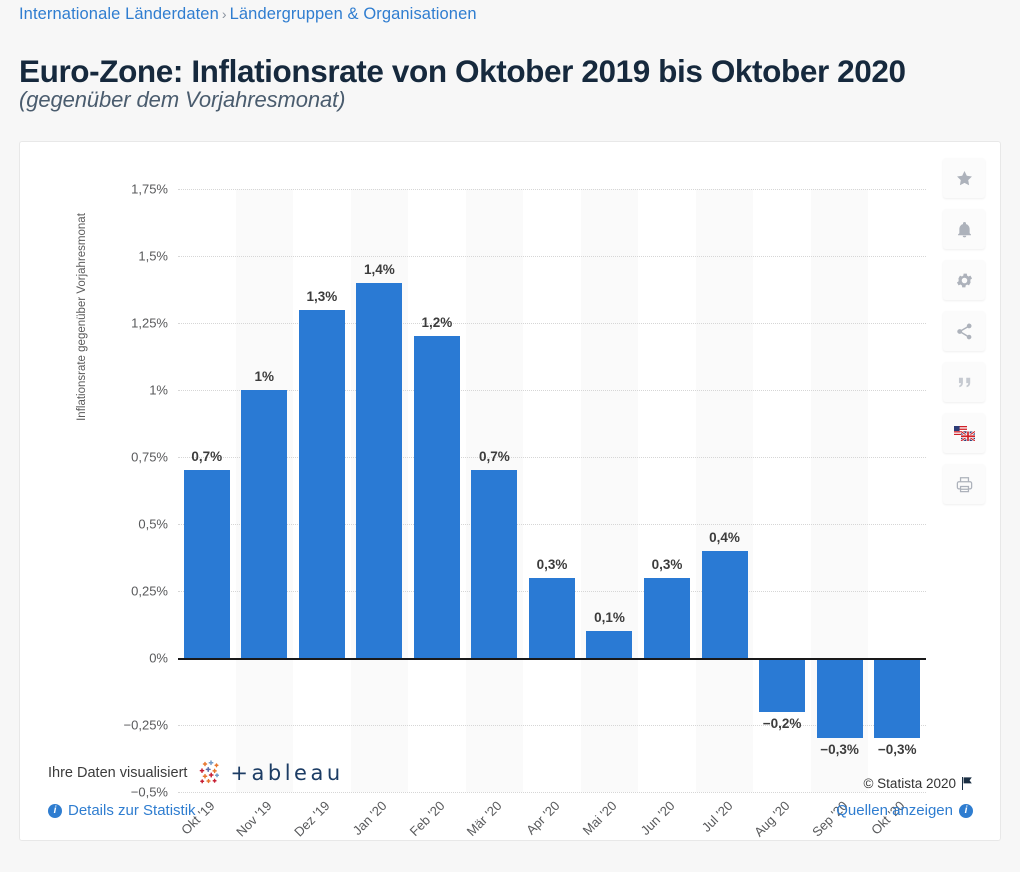 The image size is (1020, 872). What do you see at coordinates (264, 376) in the screenshot?
I see `bar-value-label: 1%` at bounding box center [264, 376].